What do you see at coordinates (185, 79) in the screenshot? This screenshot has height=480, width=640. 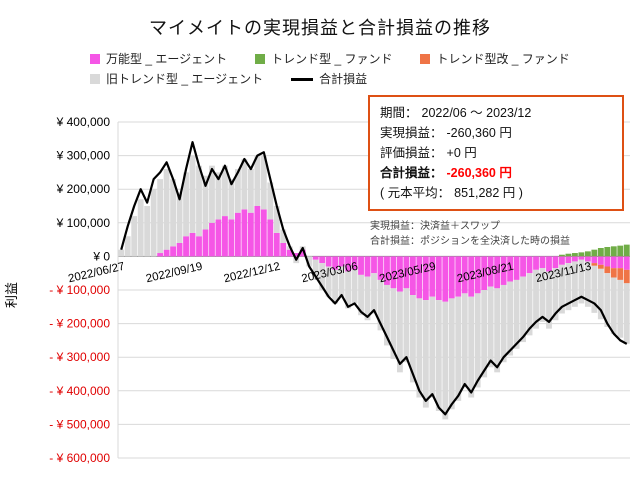 I see `legend-label: 旧トレンド型 _ エージェント` at bounding box center [185, 79].